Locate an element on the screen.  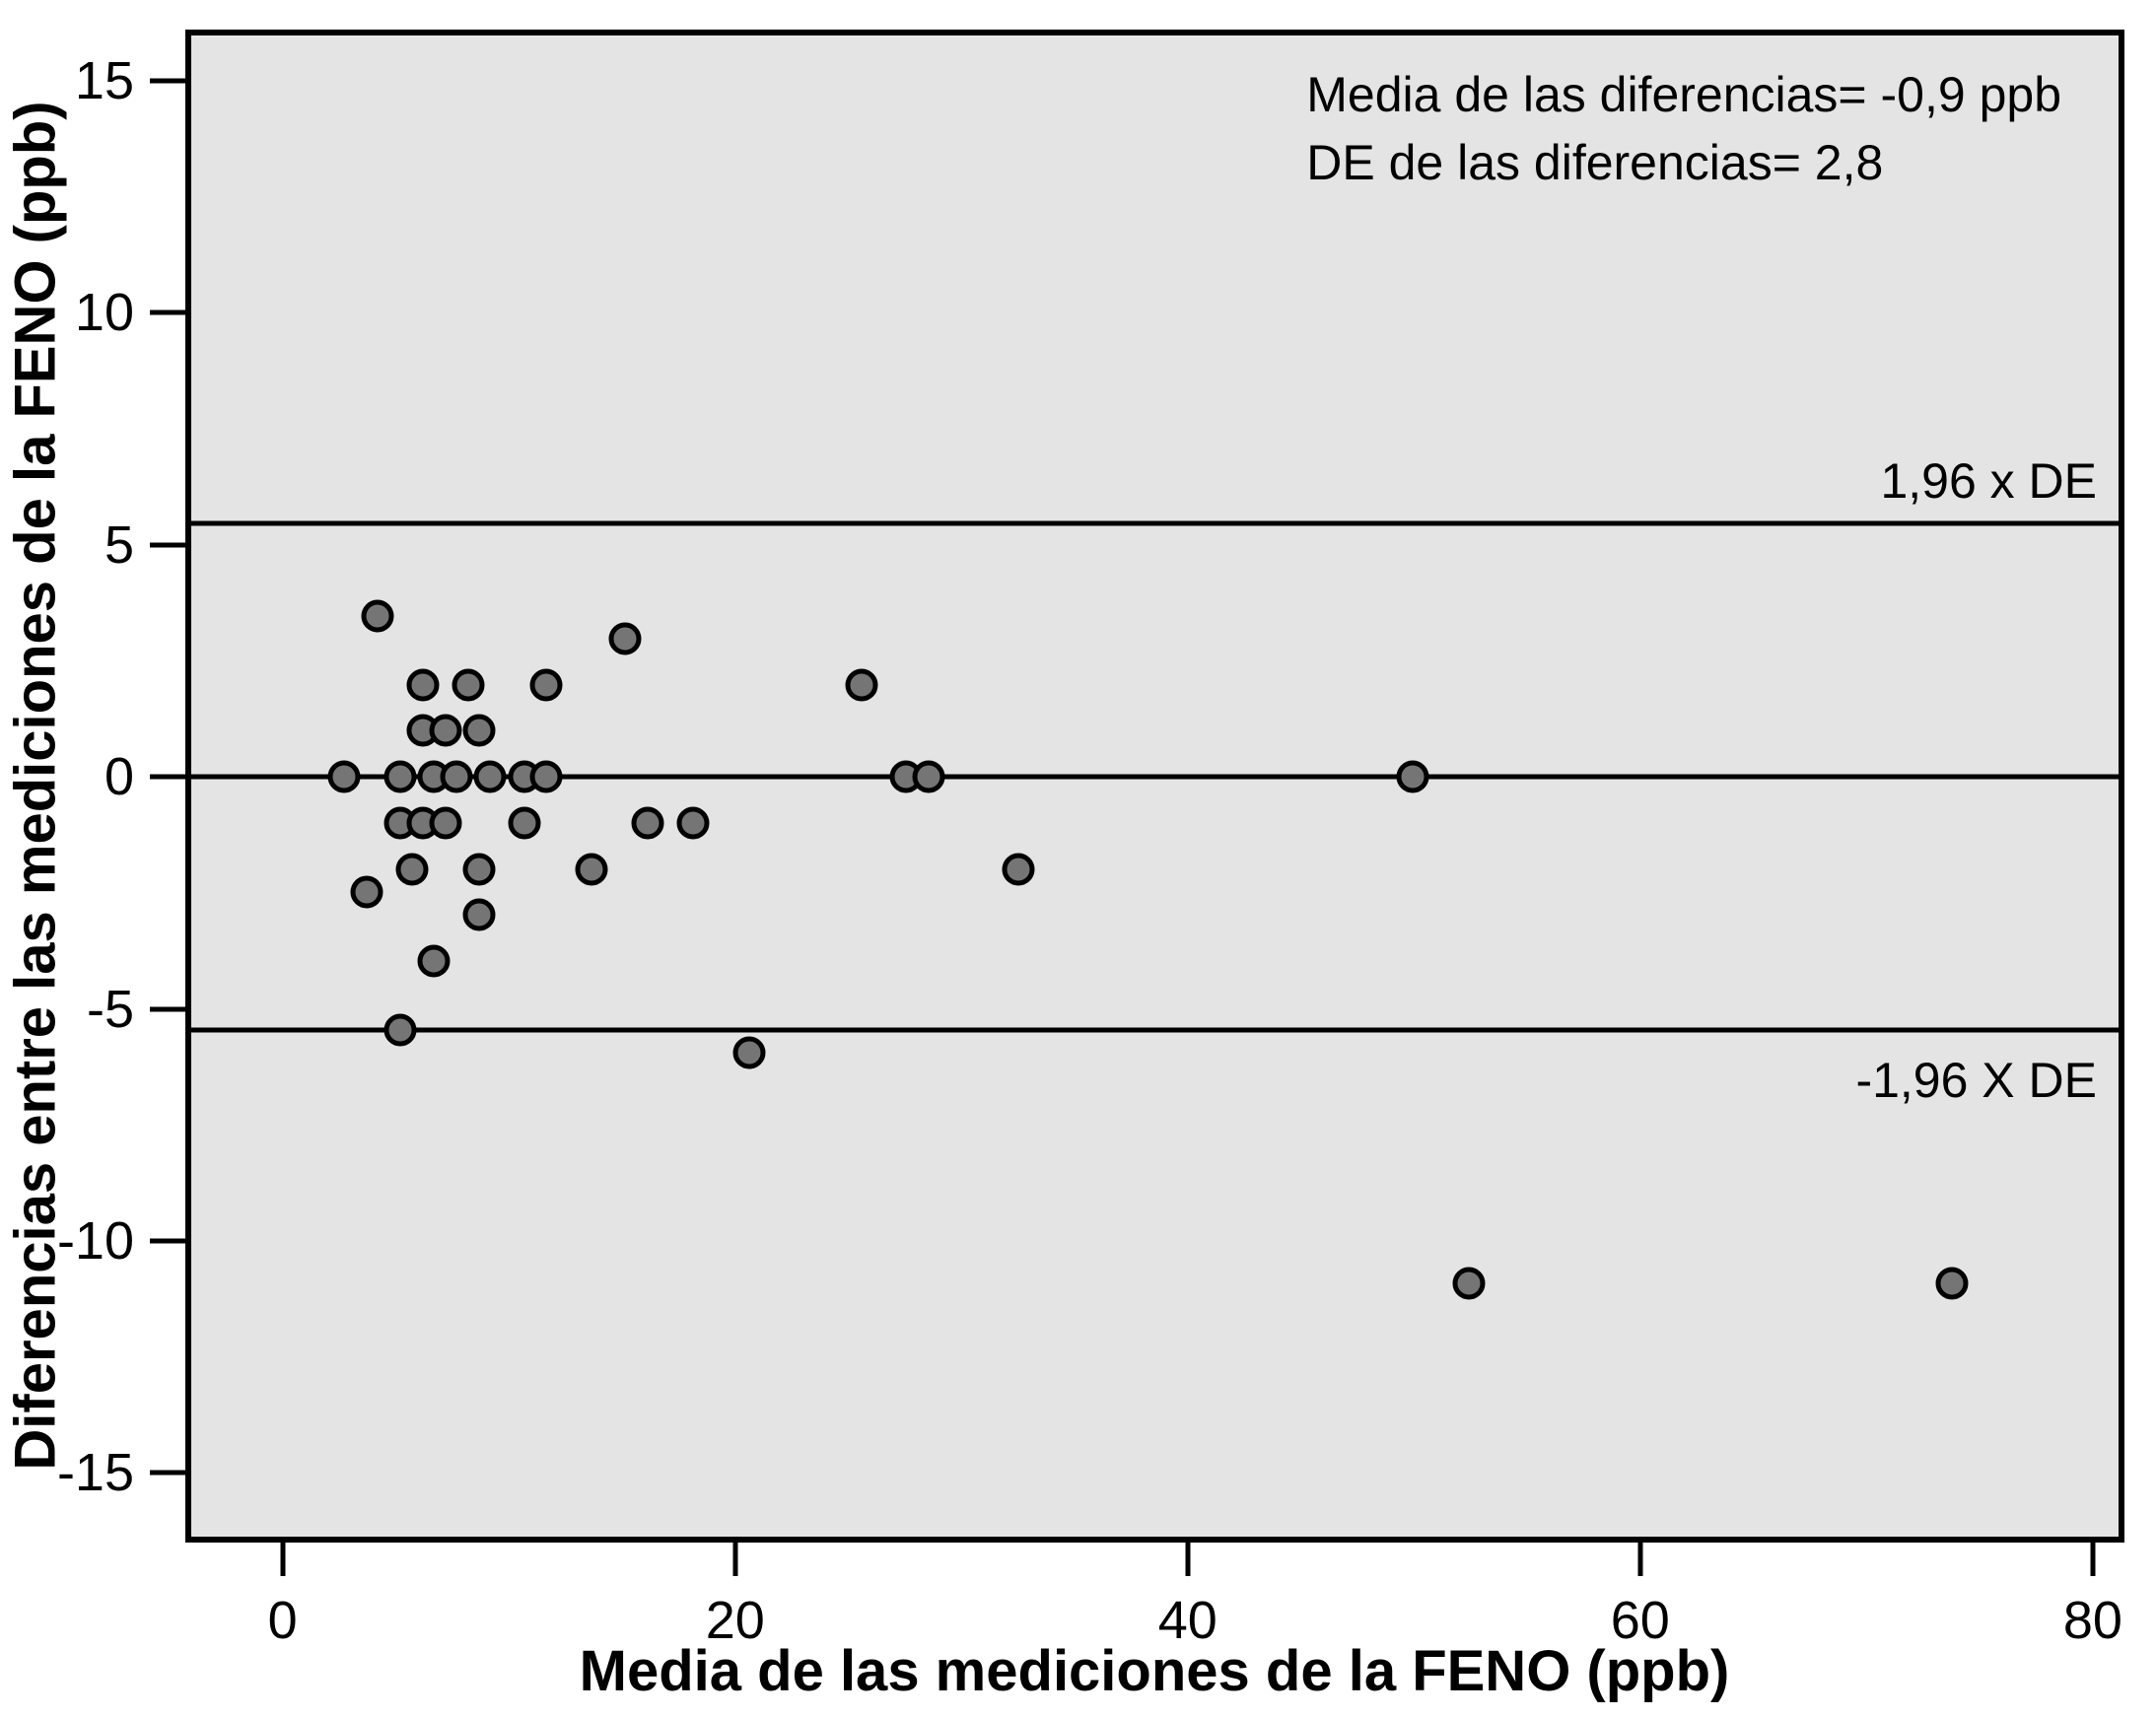
mean-difference-text: Media de las diferencias= -0,9 ppb is located at coordinates (1683, 94).